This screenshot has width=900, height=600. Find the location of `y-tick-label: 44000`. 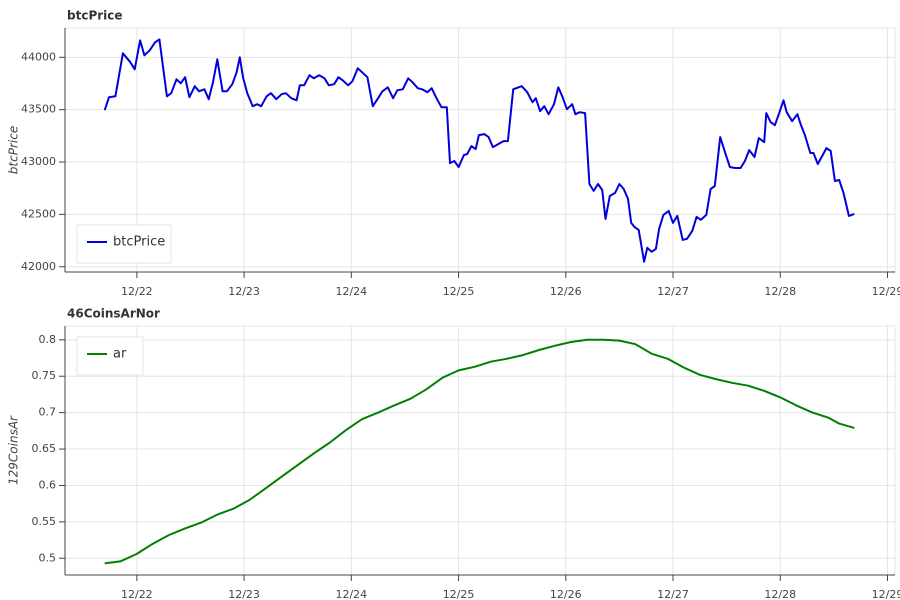

y-tick-label: 44000 is located at coordinates (38, 56).